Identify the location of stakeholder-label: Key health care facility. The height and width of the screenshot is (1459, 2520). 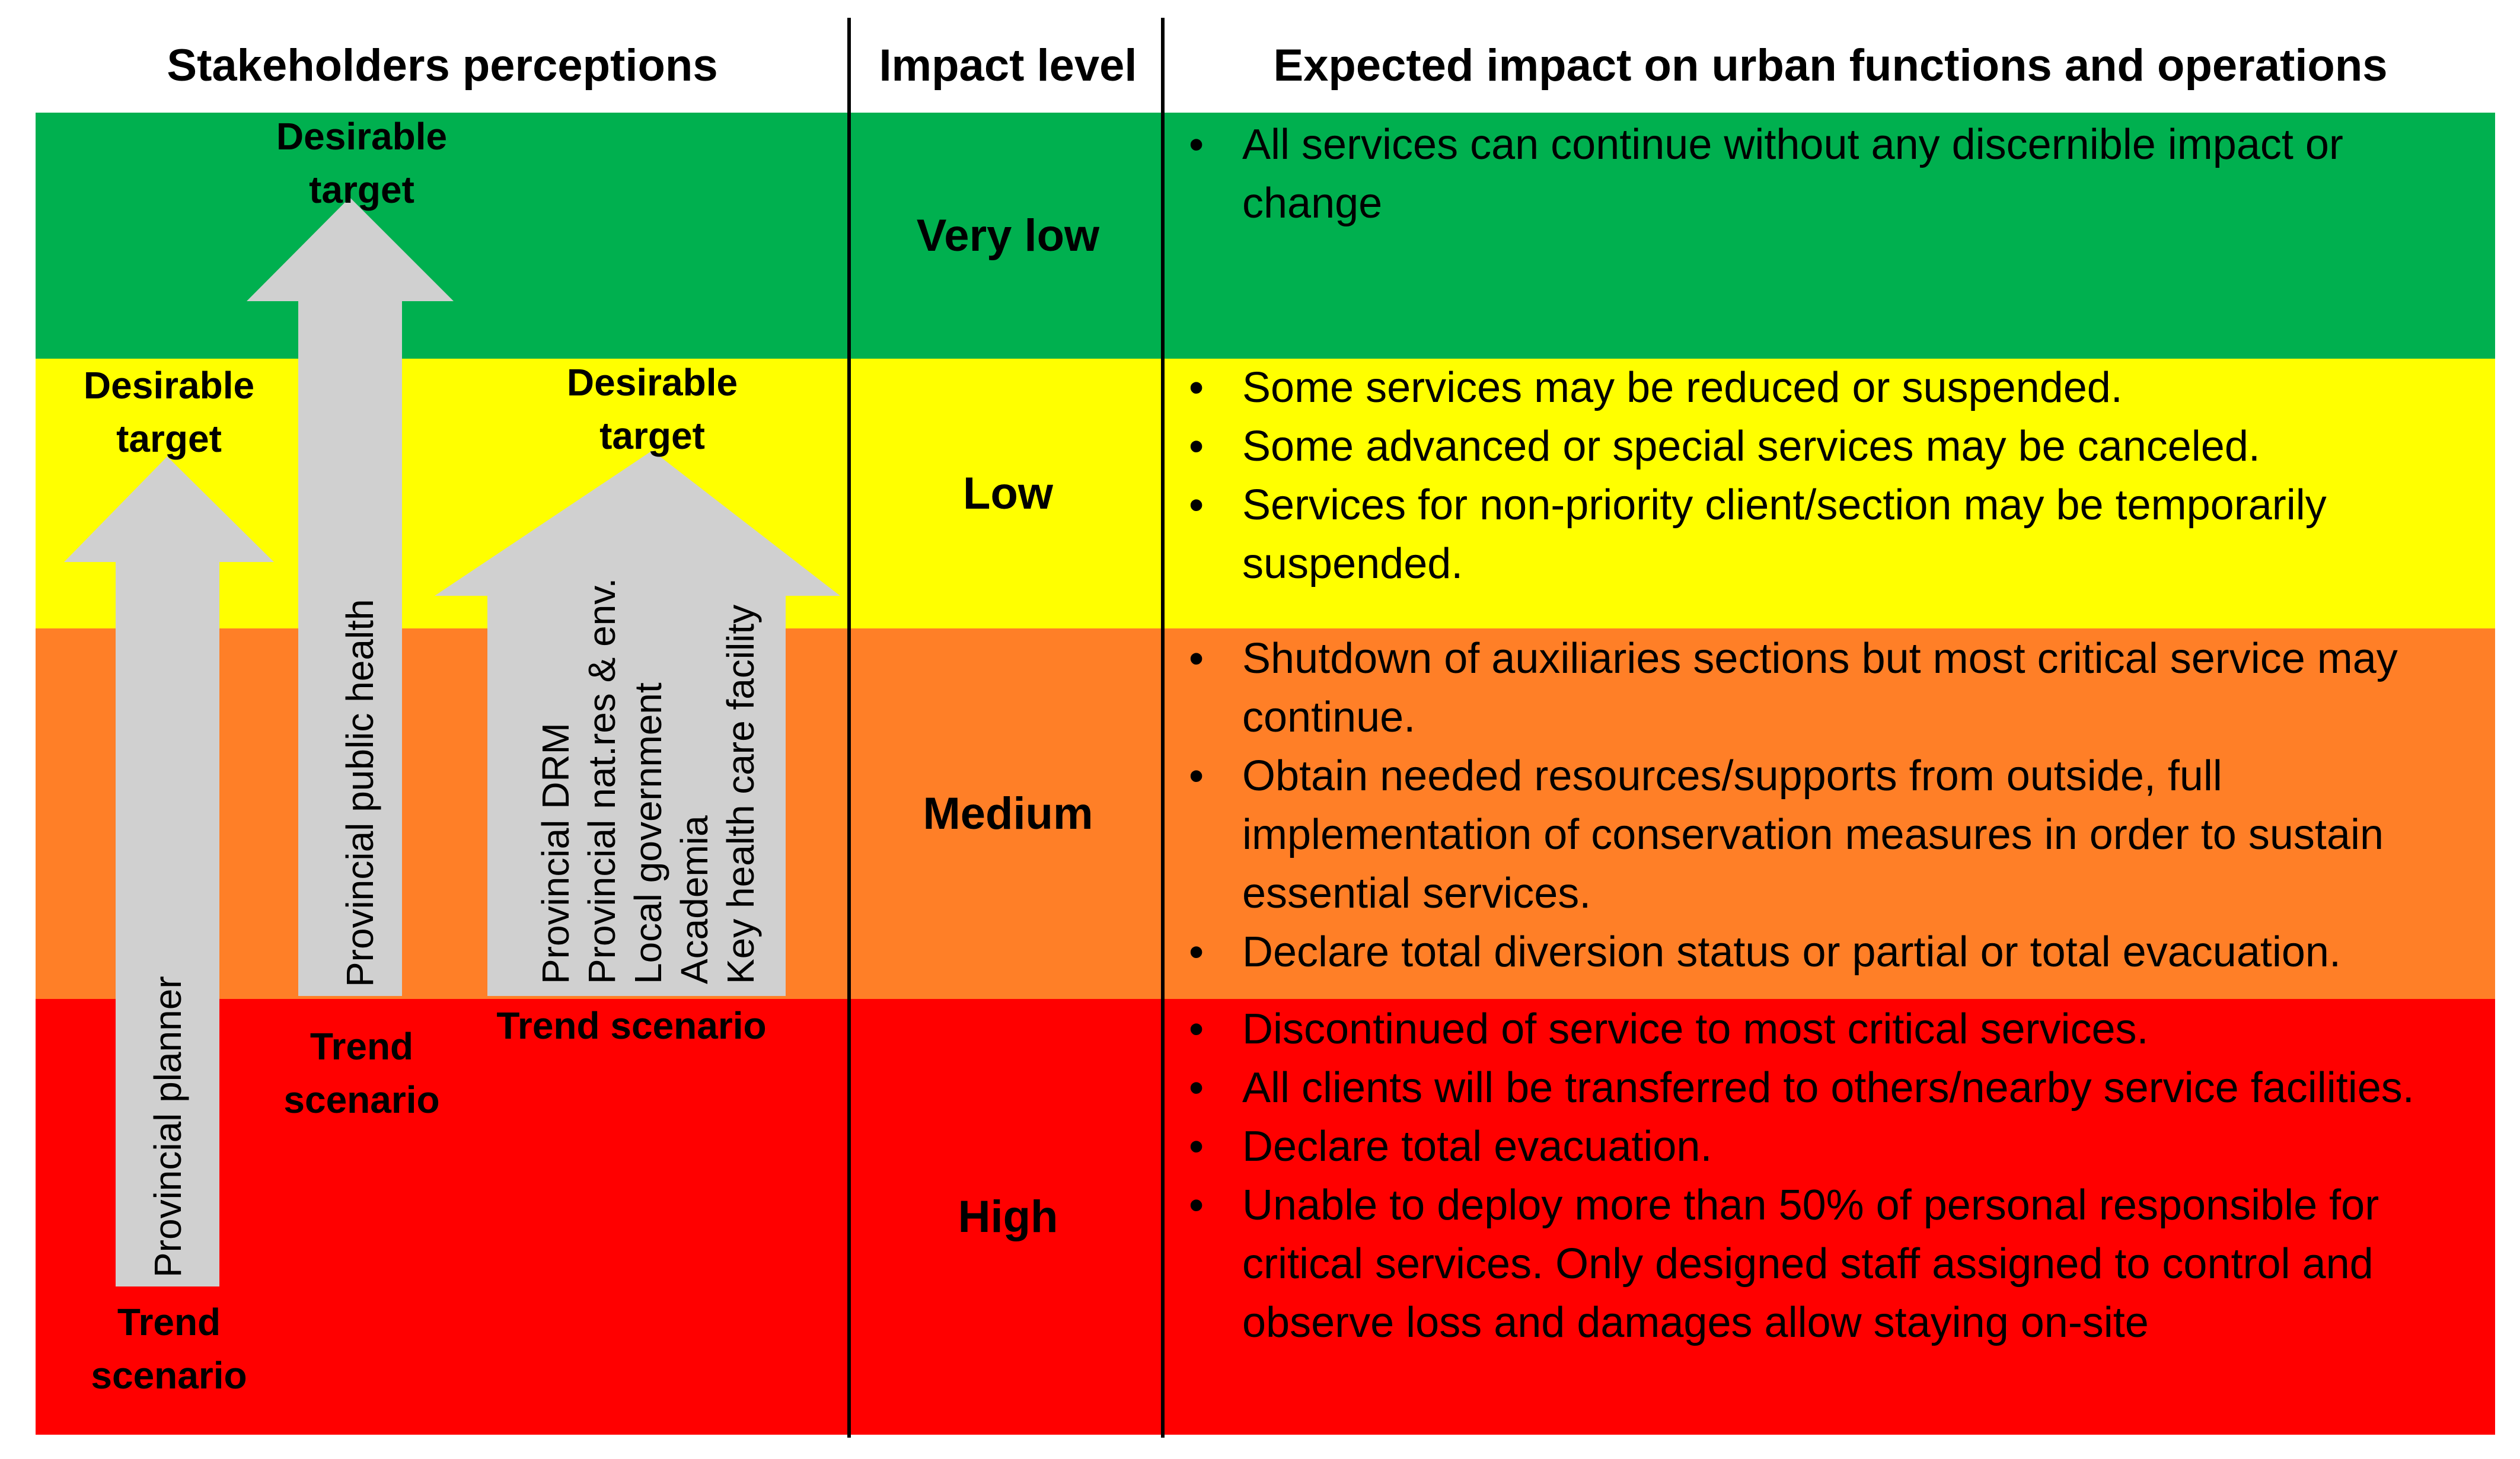
(740, 794).